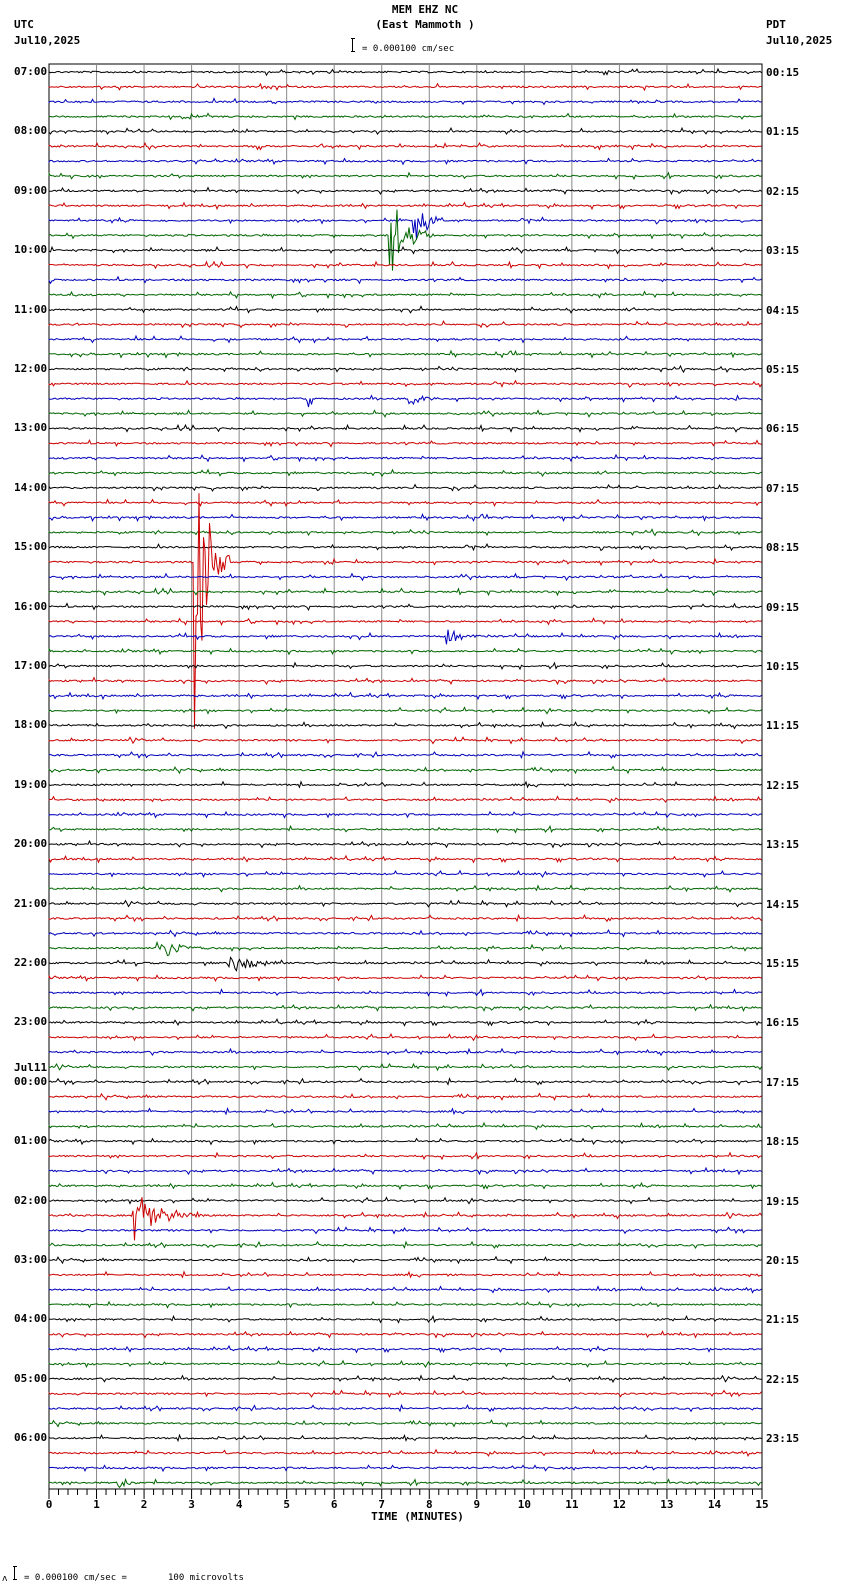 Image resolution: width=850 pixels, height=1584 pixels. I want to click on x-tick-label: 14, so click(714, 1504).